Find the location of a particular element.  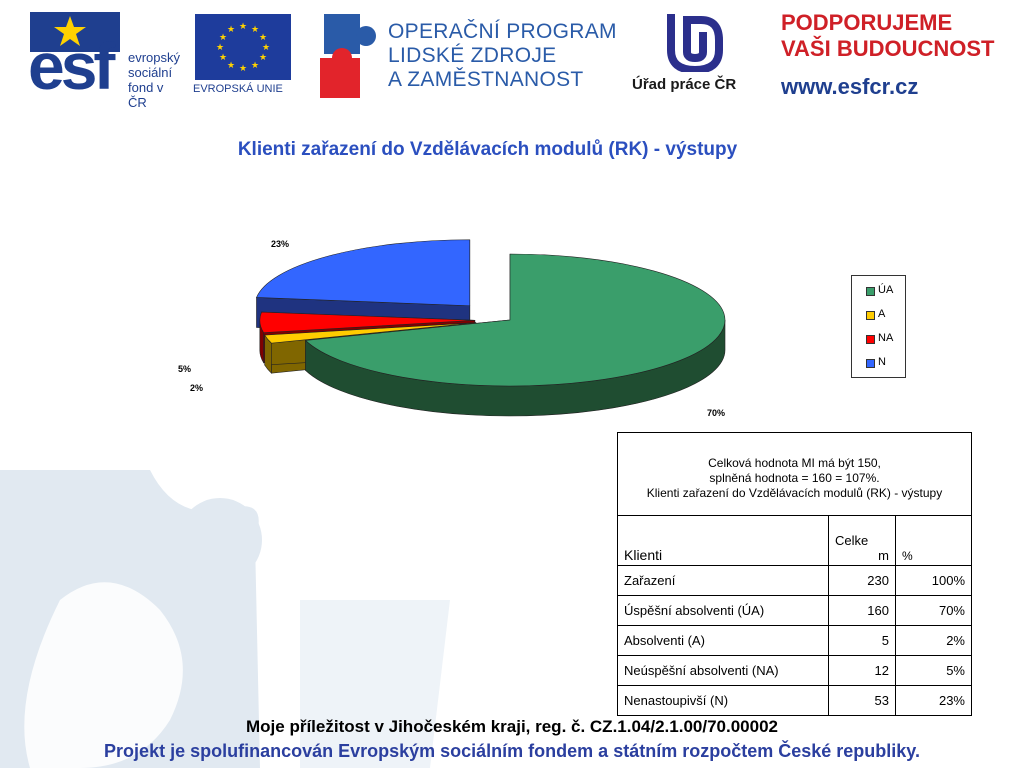

urad-prace-label: Úřad práce ČR is located at coordinates (684, 84).